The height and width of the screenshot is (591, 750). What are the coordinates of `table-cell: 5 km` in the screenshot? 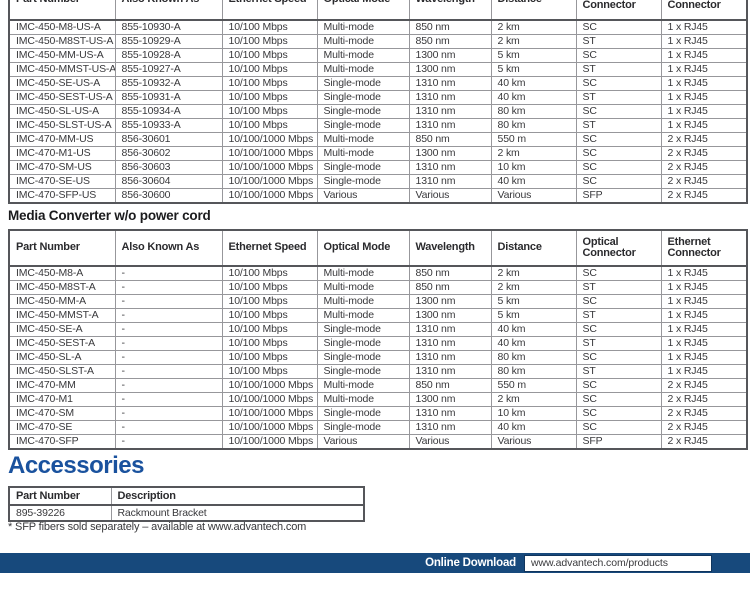 It's located at (533, 301).